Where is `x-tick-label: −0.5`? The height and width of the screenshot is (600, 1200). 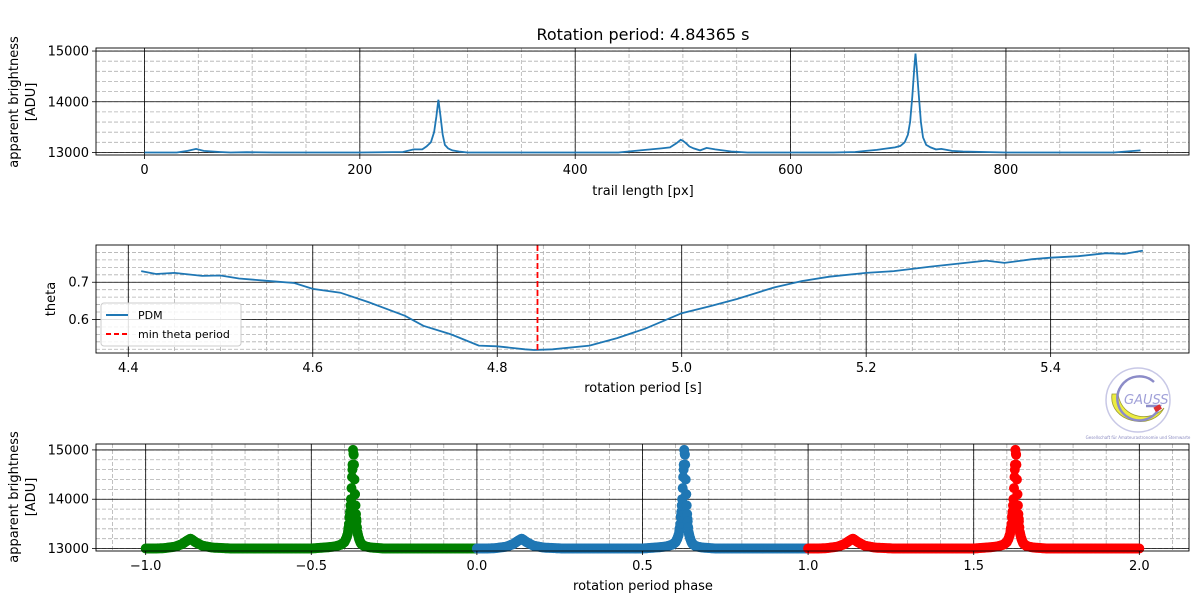
x-tick-label: −0.5 is located at coordinates (311, 566).